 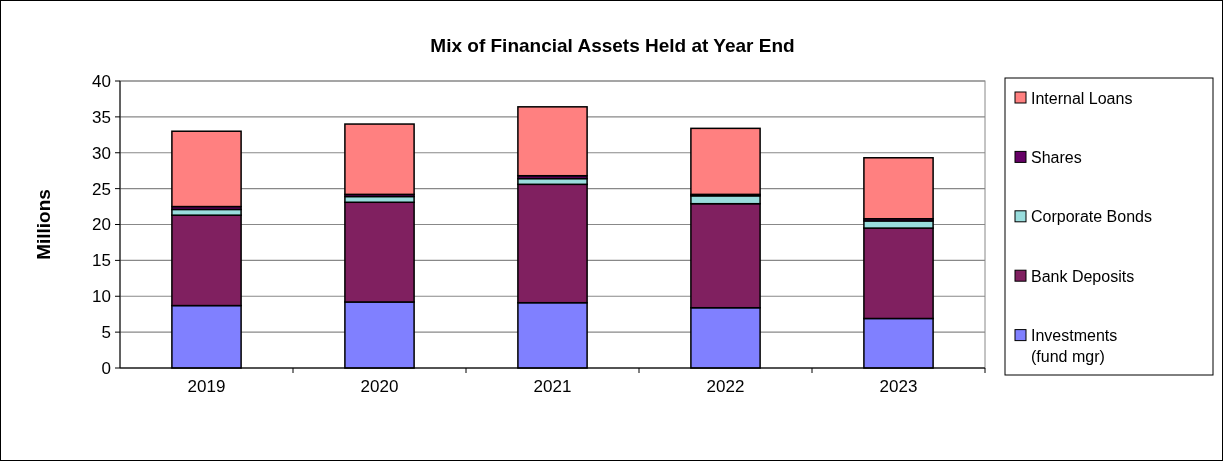 What do you see at coordinates (206, 386) in the screenshot?
I see `x-tick-label: 2019` at bounding box center [206, 386].